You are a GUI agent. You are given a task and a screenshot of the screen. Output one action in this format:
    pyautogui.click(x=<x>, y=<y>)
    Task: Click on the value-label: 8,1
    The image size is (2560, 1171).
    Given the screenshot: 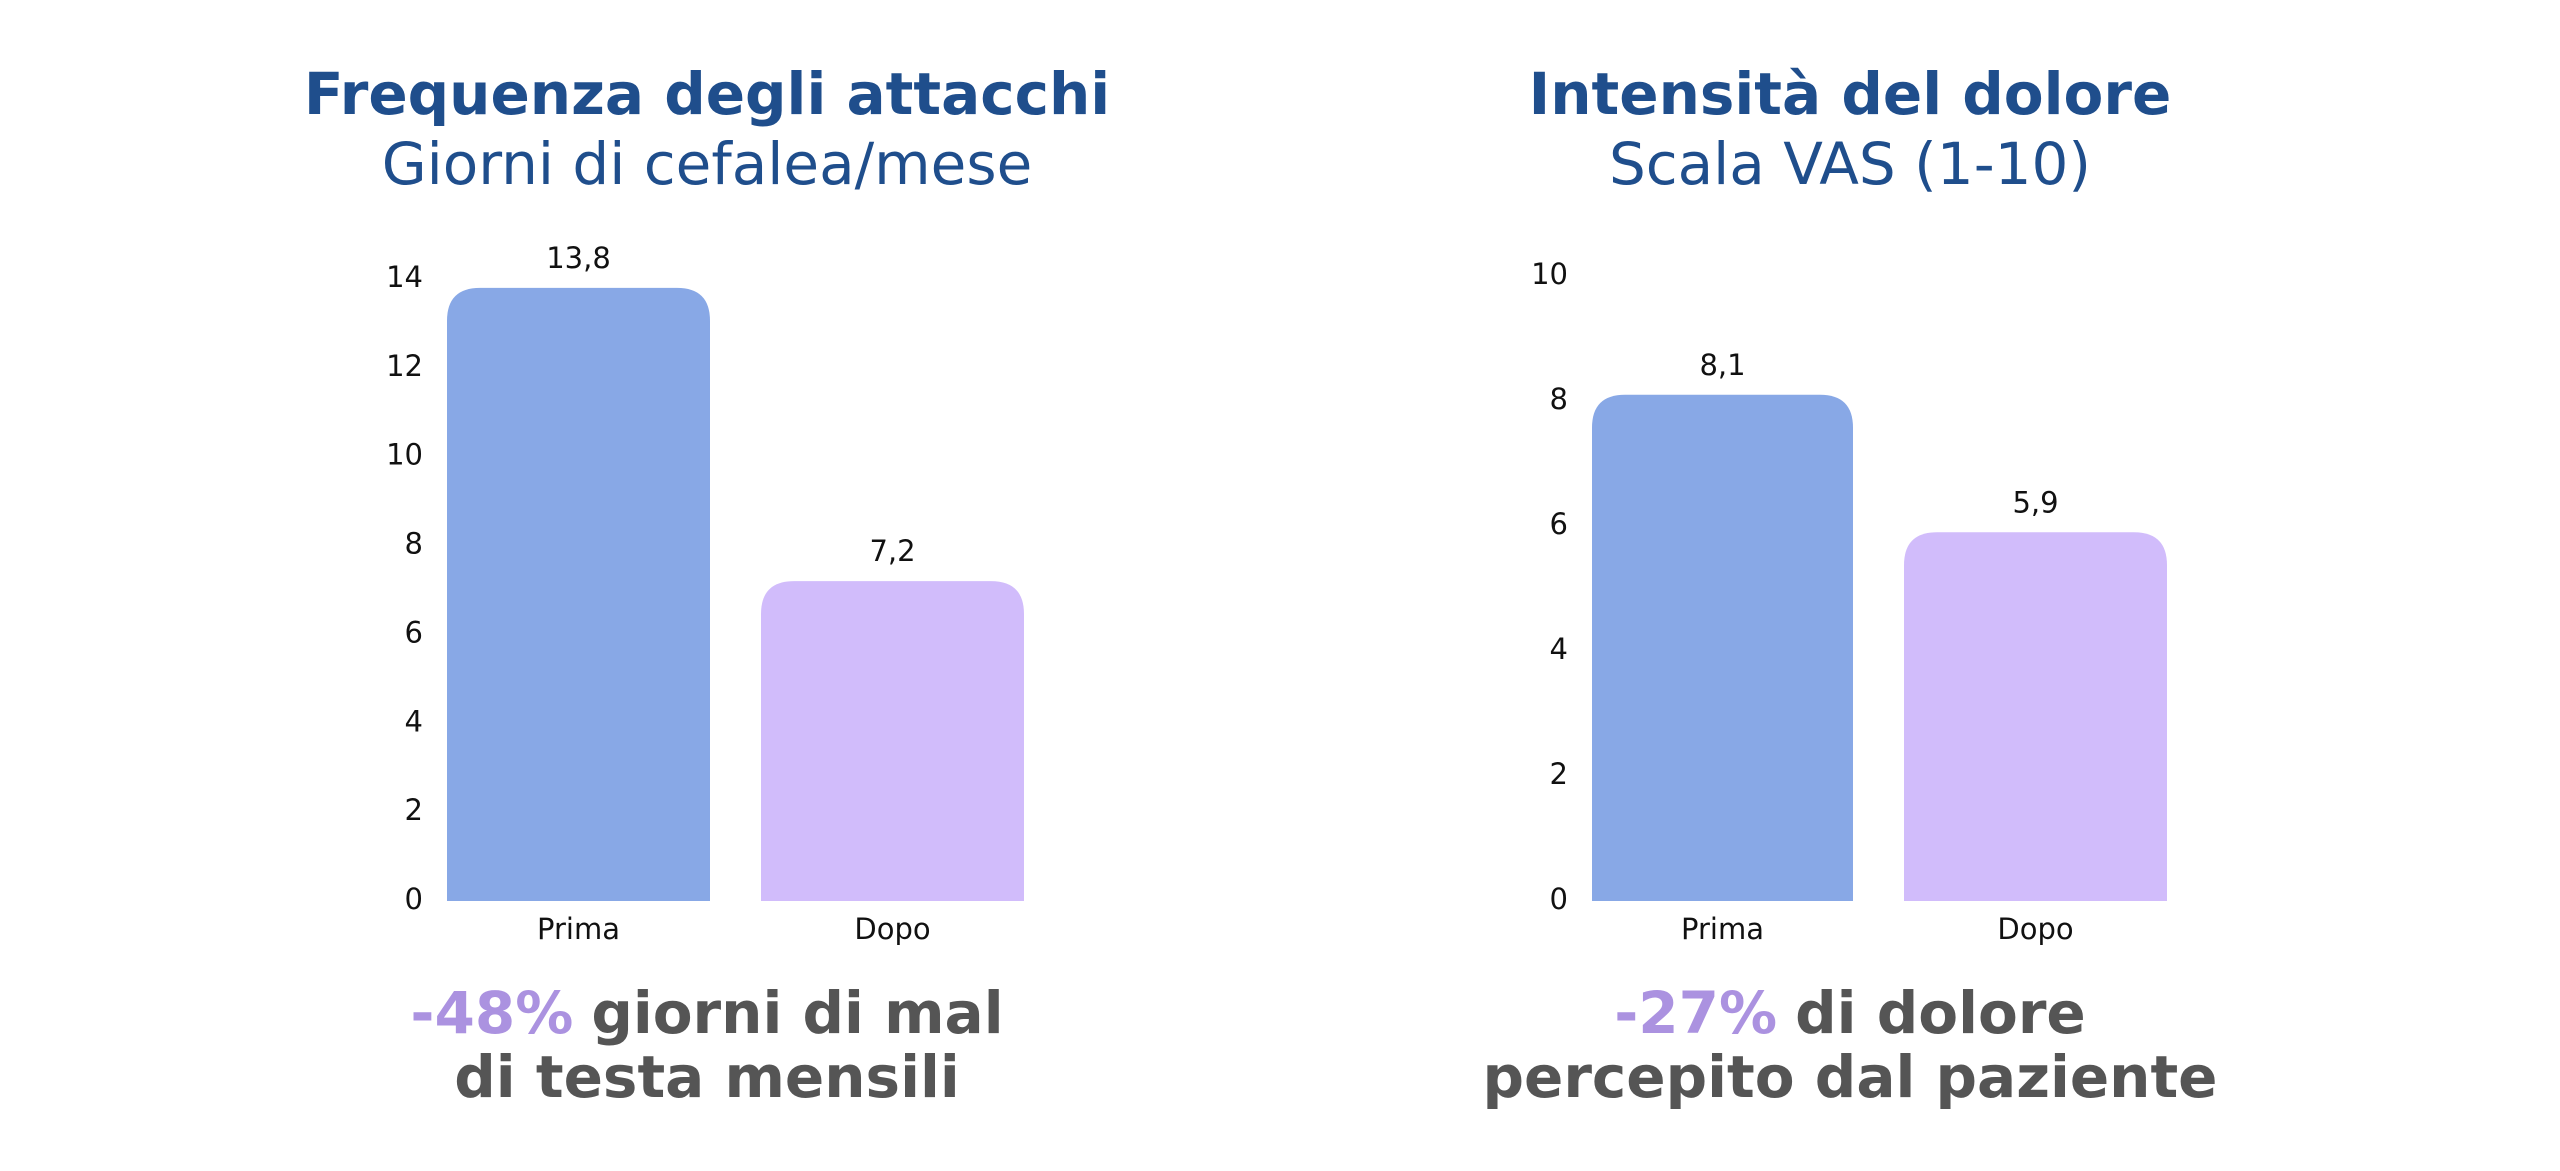 What is the action you would take?
    pyautogui.click(x=1722, y=365)
    